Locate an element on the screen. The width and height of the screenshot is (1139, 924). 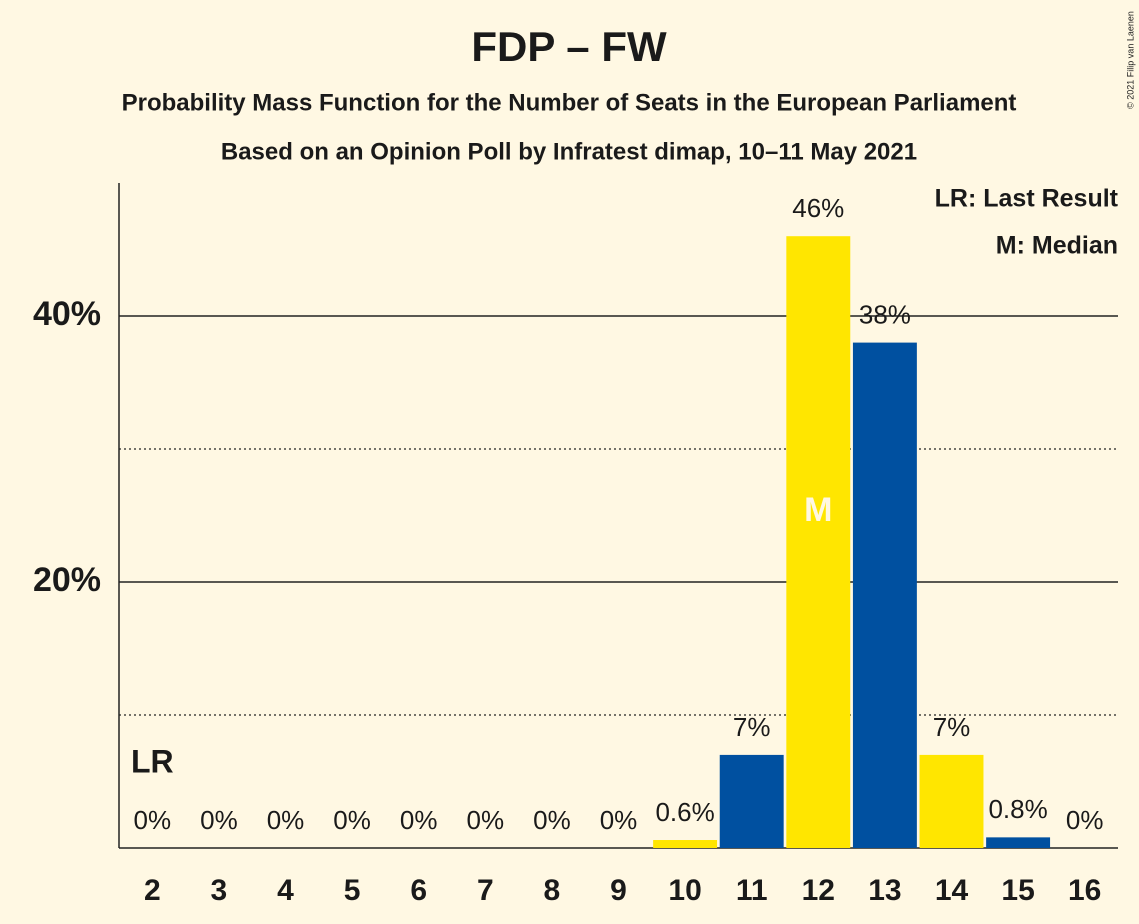
x-tick-label: 15 is located at coordinates (1017, 890).